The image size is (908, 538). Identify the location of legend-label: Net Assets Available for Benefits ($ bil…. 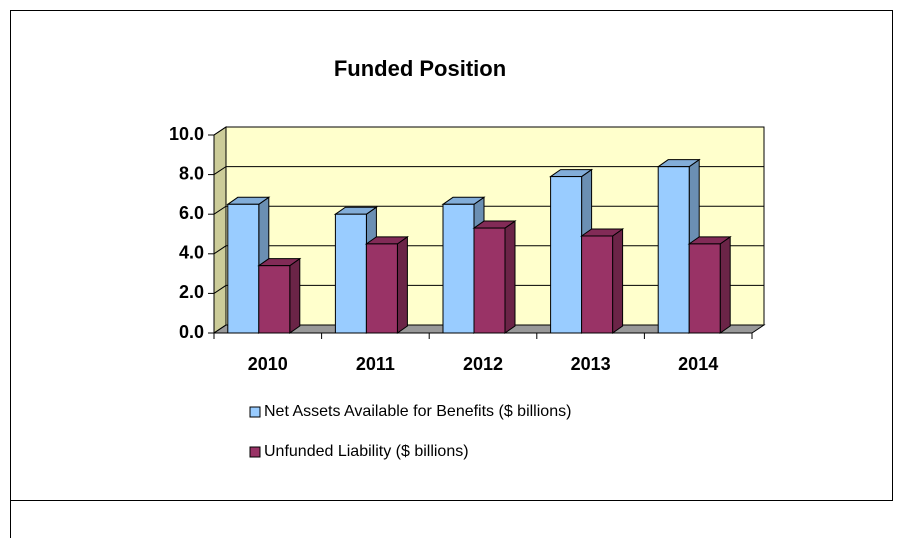
(417, 411).